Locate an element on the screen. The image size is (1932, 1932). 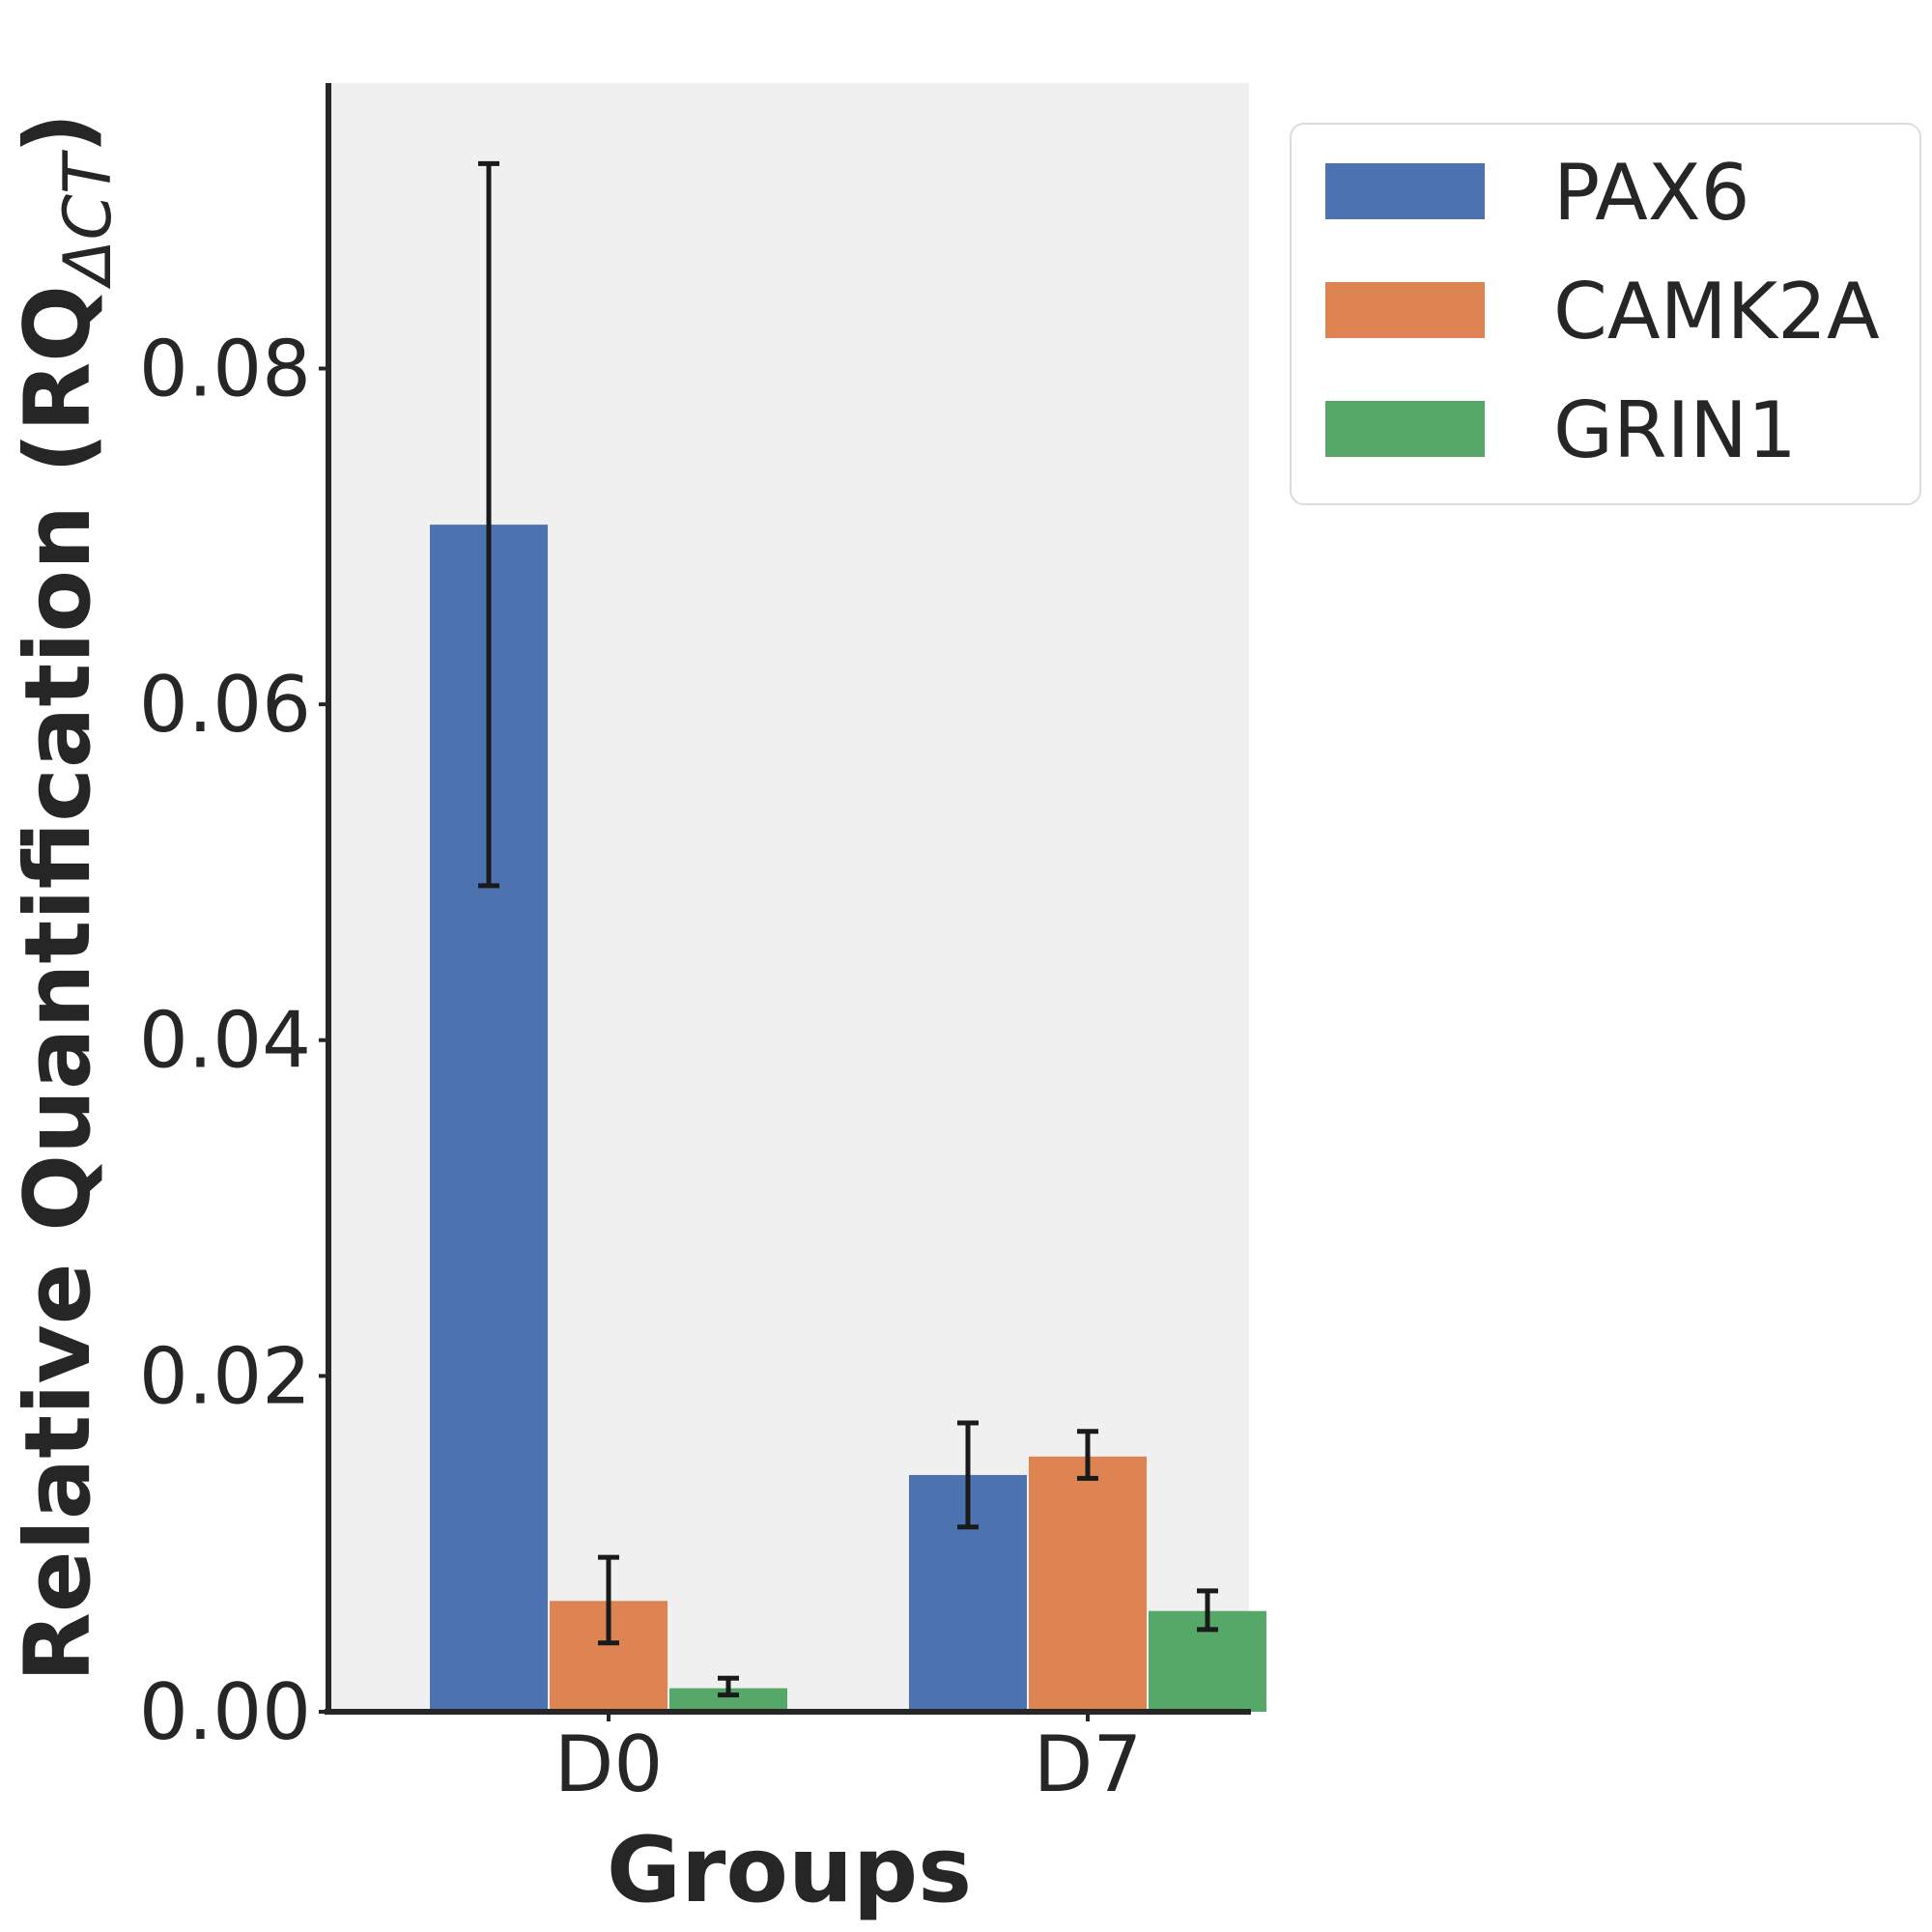
legend-label-grin1: GRIN1 is located at coordinates (1675, 430).